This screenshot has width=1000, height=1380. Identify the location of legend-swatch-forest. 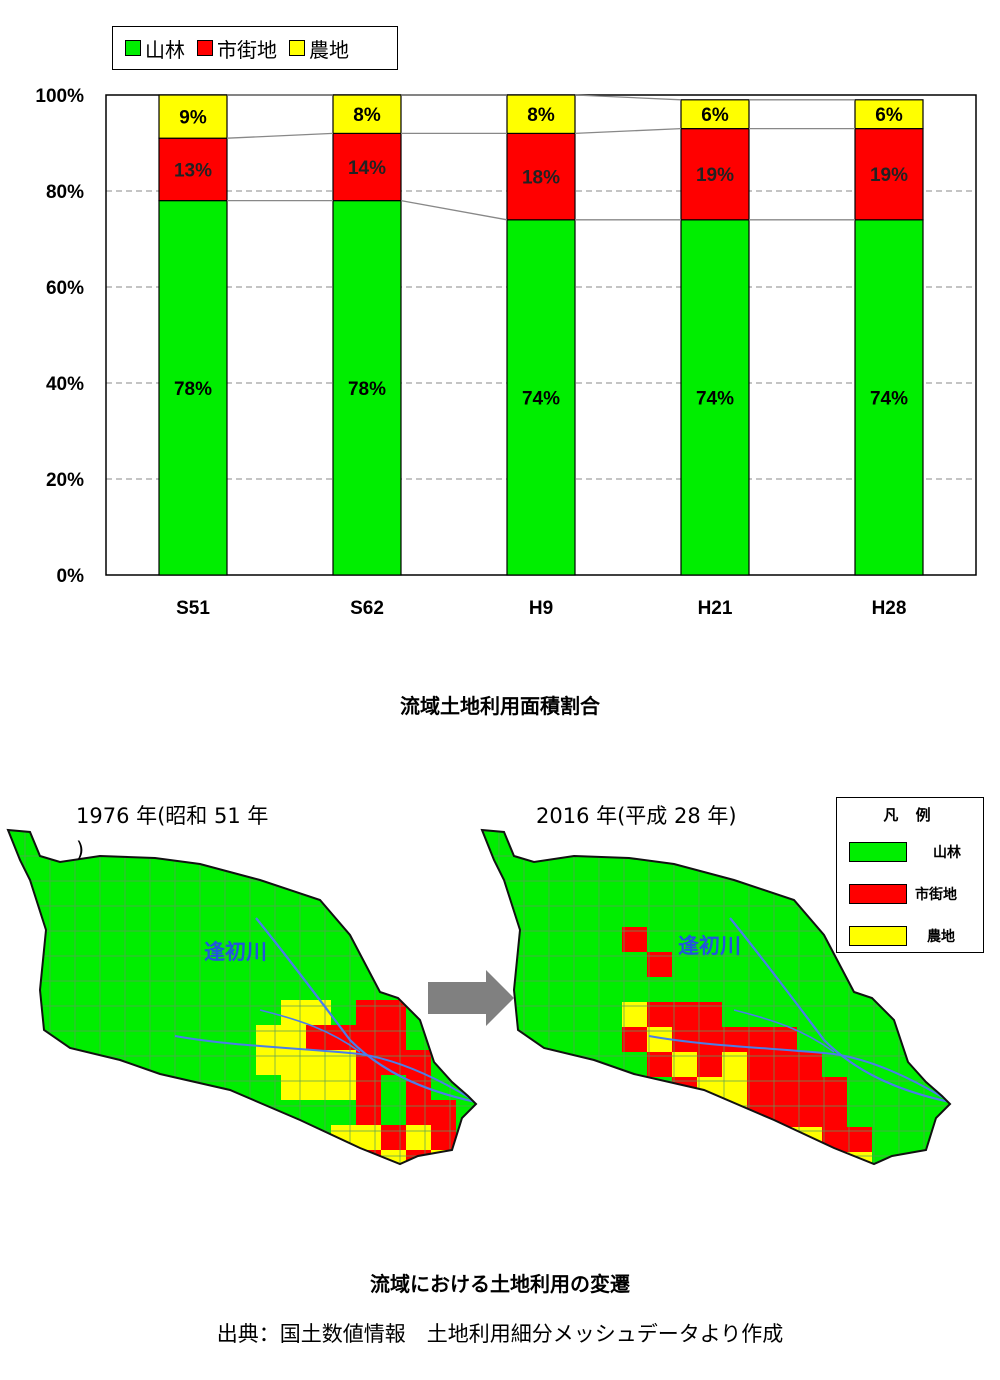
(133, 48).